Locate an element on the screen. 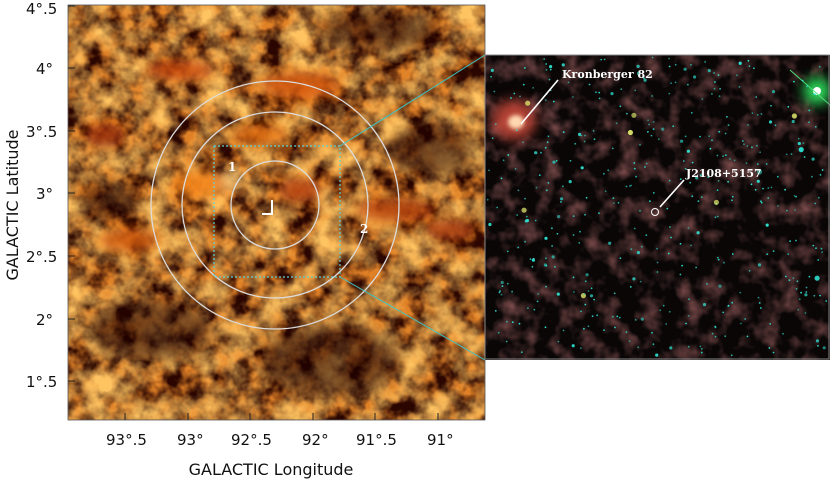 The width and height of the screenshot is (830, 483). x-tick-label: 93° is located at coordinates (190, 440).